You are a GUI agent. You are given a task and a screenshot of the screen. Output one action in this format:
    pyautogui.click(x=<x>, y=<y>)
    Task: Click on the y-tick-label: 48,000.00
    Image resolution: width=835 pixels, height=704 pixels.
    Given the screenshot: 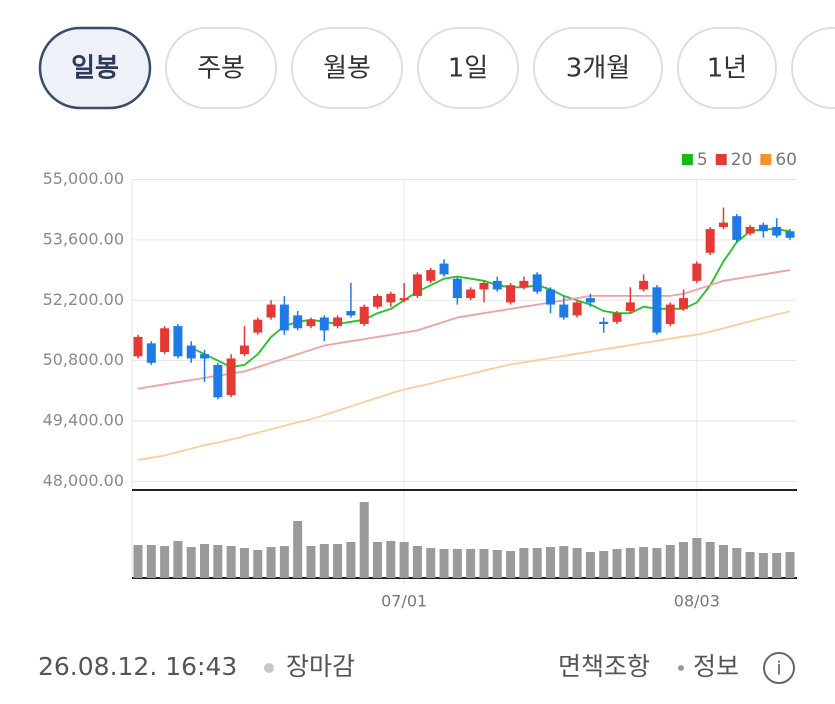 What is the action you would take?
    pyautogui.click(x=83, y=480)
    